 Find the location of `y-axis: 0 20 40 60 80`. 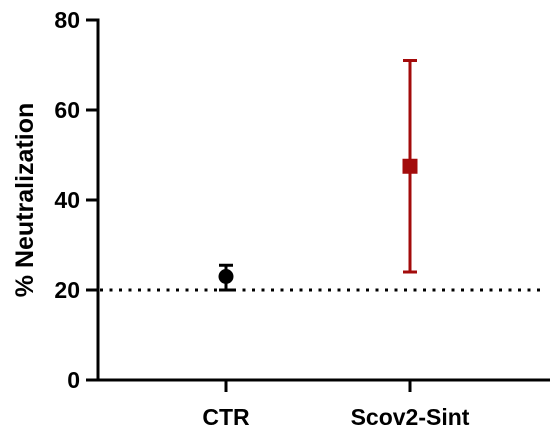

y-axis: 0 20 40 60 80 is located at coordinates (77, 200).